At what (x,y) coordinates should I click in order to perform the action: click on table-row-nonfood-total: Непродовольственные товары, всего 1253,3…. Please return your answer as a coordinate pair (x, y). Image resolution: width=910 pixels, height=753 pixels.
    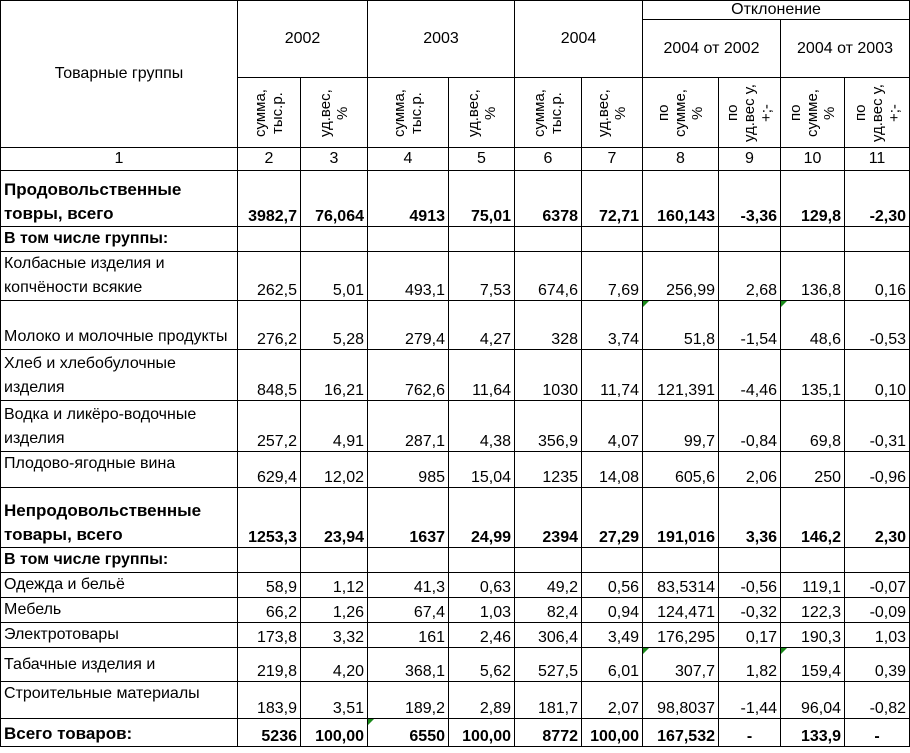
    Looking at the image, I should click on (455, 517).